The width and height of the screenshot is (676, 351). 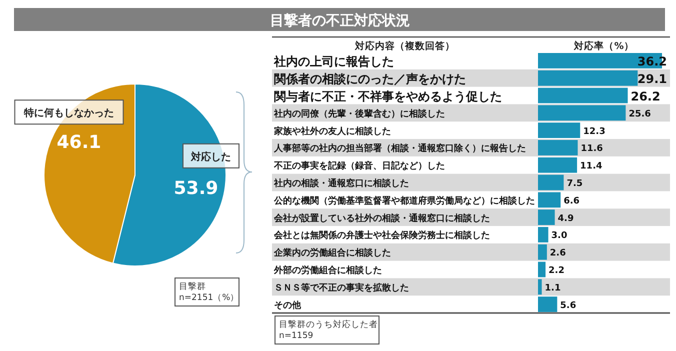 What do you see at coordinates (559, 236) in the screenshot?
I see `data-label: 3.0` at bounding box center [559, 236].